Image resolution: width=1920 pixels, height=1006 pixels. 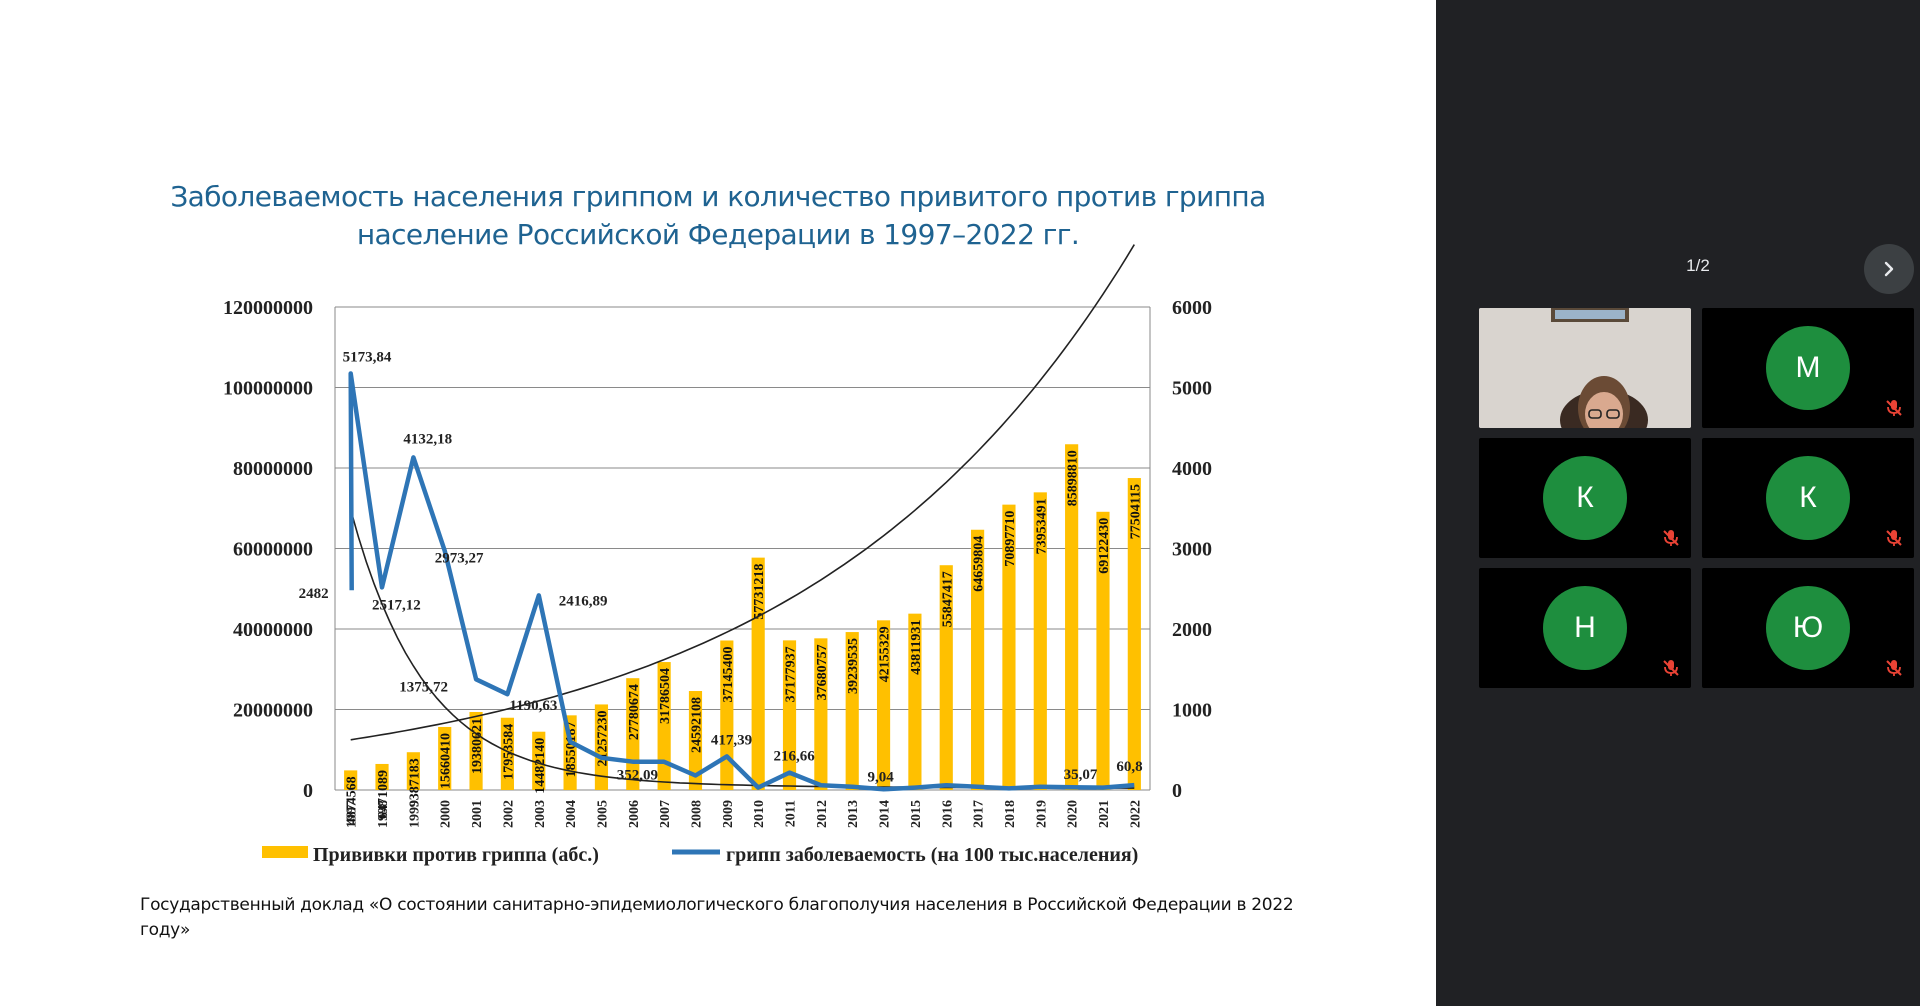 What do you see at coordinates (1192, 308) in the screenshot?
I see `right-axis-tick-label: 6000` at bounding box center [1192, 308].